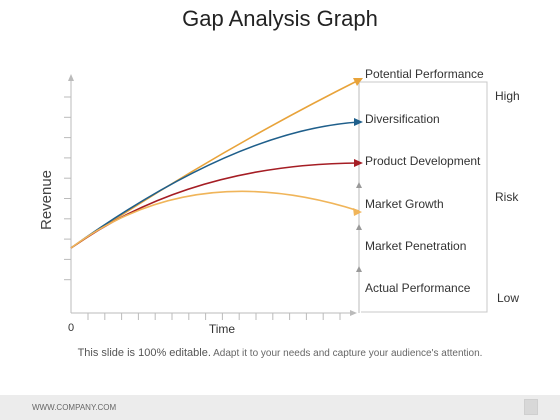  Describe the element at coordinates (358, 163) in the screenshot. I see `curve-product-development-arrow` at that location.